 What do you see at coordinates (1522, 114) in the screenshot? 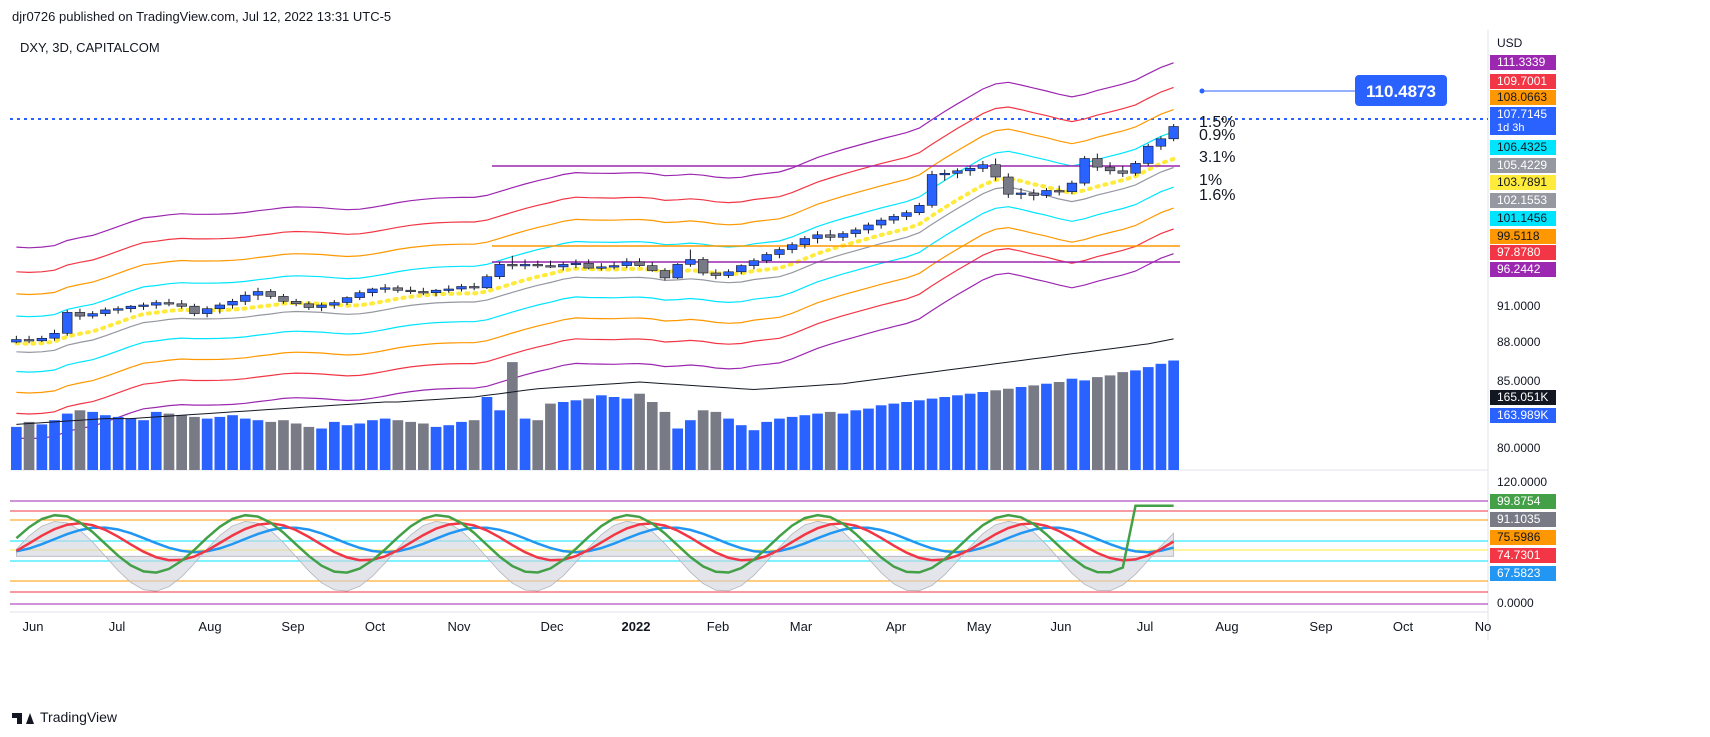
I see `price-label: 107.7145` at bounding box center [1522, 114].